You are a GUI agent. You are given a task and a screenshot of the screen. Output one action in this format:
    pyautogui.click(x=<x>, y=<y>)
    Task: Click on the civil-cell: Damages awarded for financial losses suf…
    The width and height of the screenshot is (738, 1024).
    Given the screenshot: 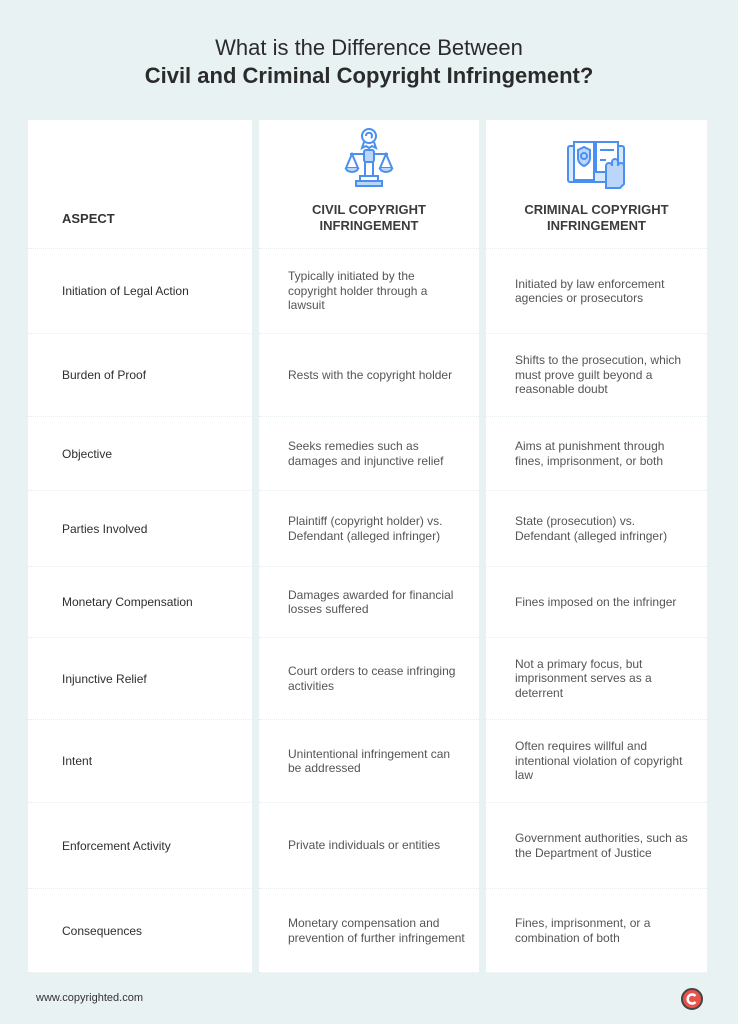 What is the action you would take?
    pyautogui.click(x=369, y=602)
    